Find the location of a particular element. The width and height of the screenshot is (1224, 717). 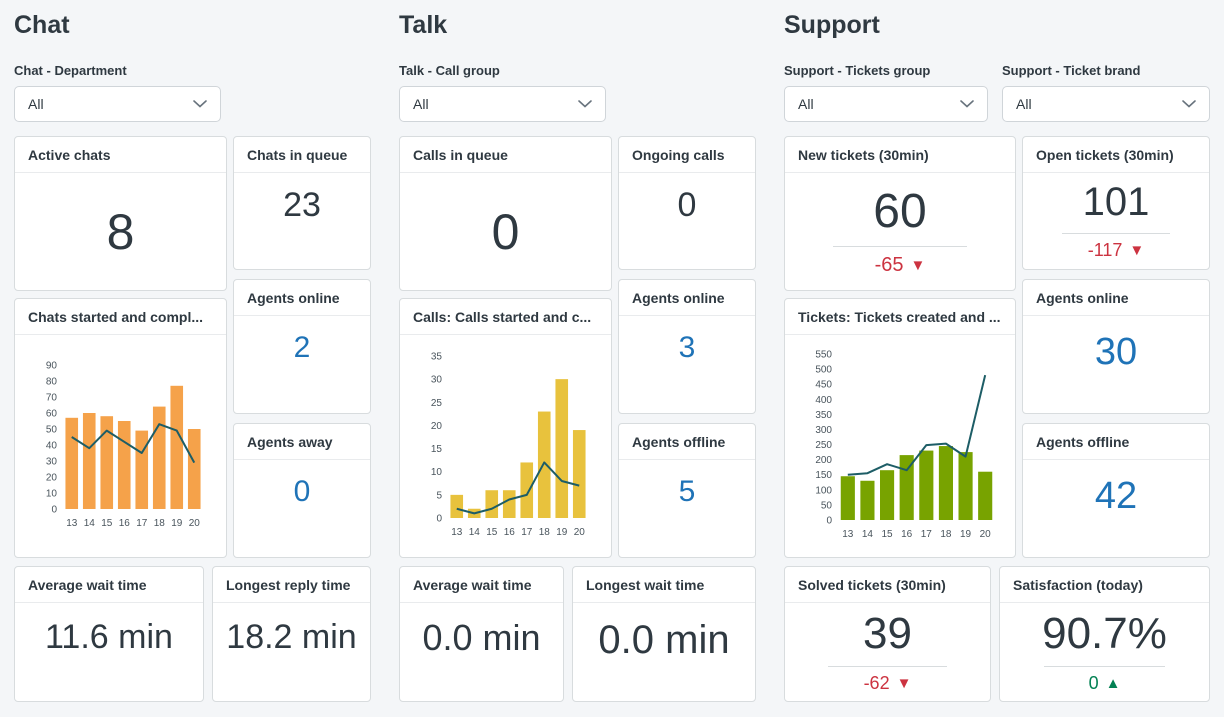

talk-agents-online-card: Agents online 3 is located at coordinates (687, 346).